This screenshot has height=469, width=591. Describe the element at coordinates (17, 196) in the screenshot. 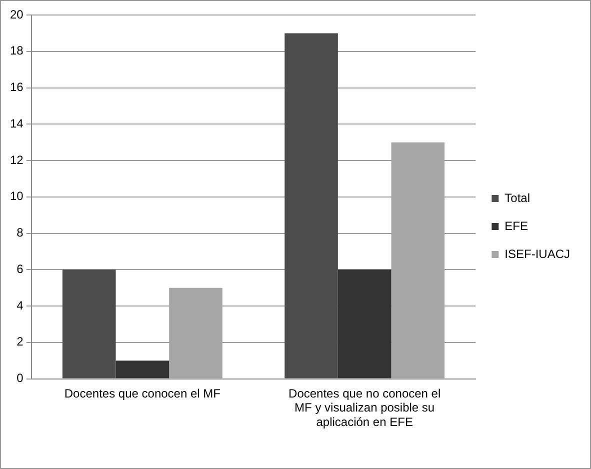

I see `y-tick-label: 10` at that location.